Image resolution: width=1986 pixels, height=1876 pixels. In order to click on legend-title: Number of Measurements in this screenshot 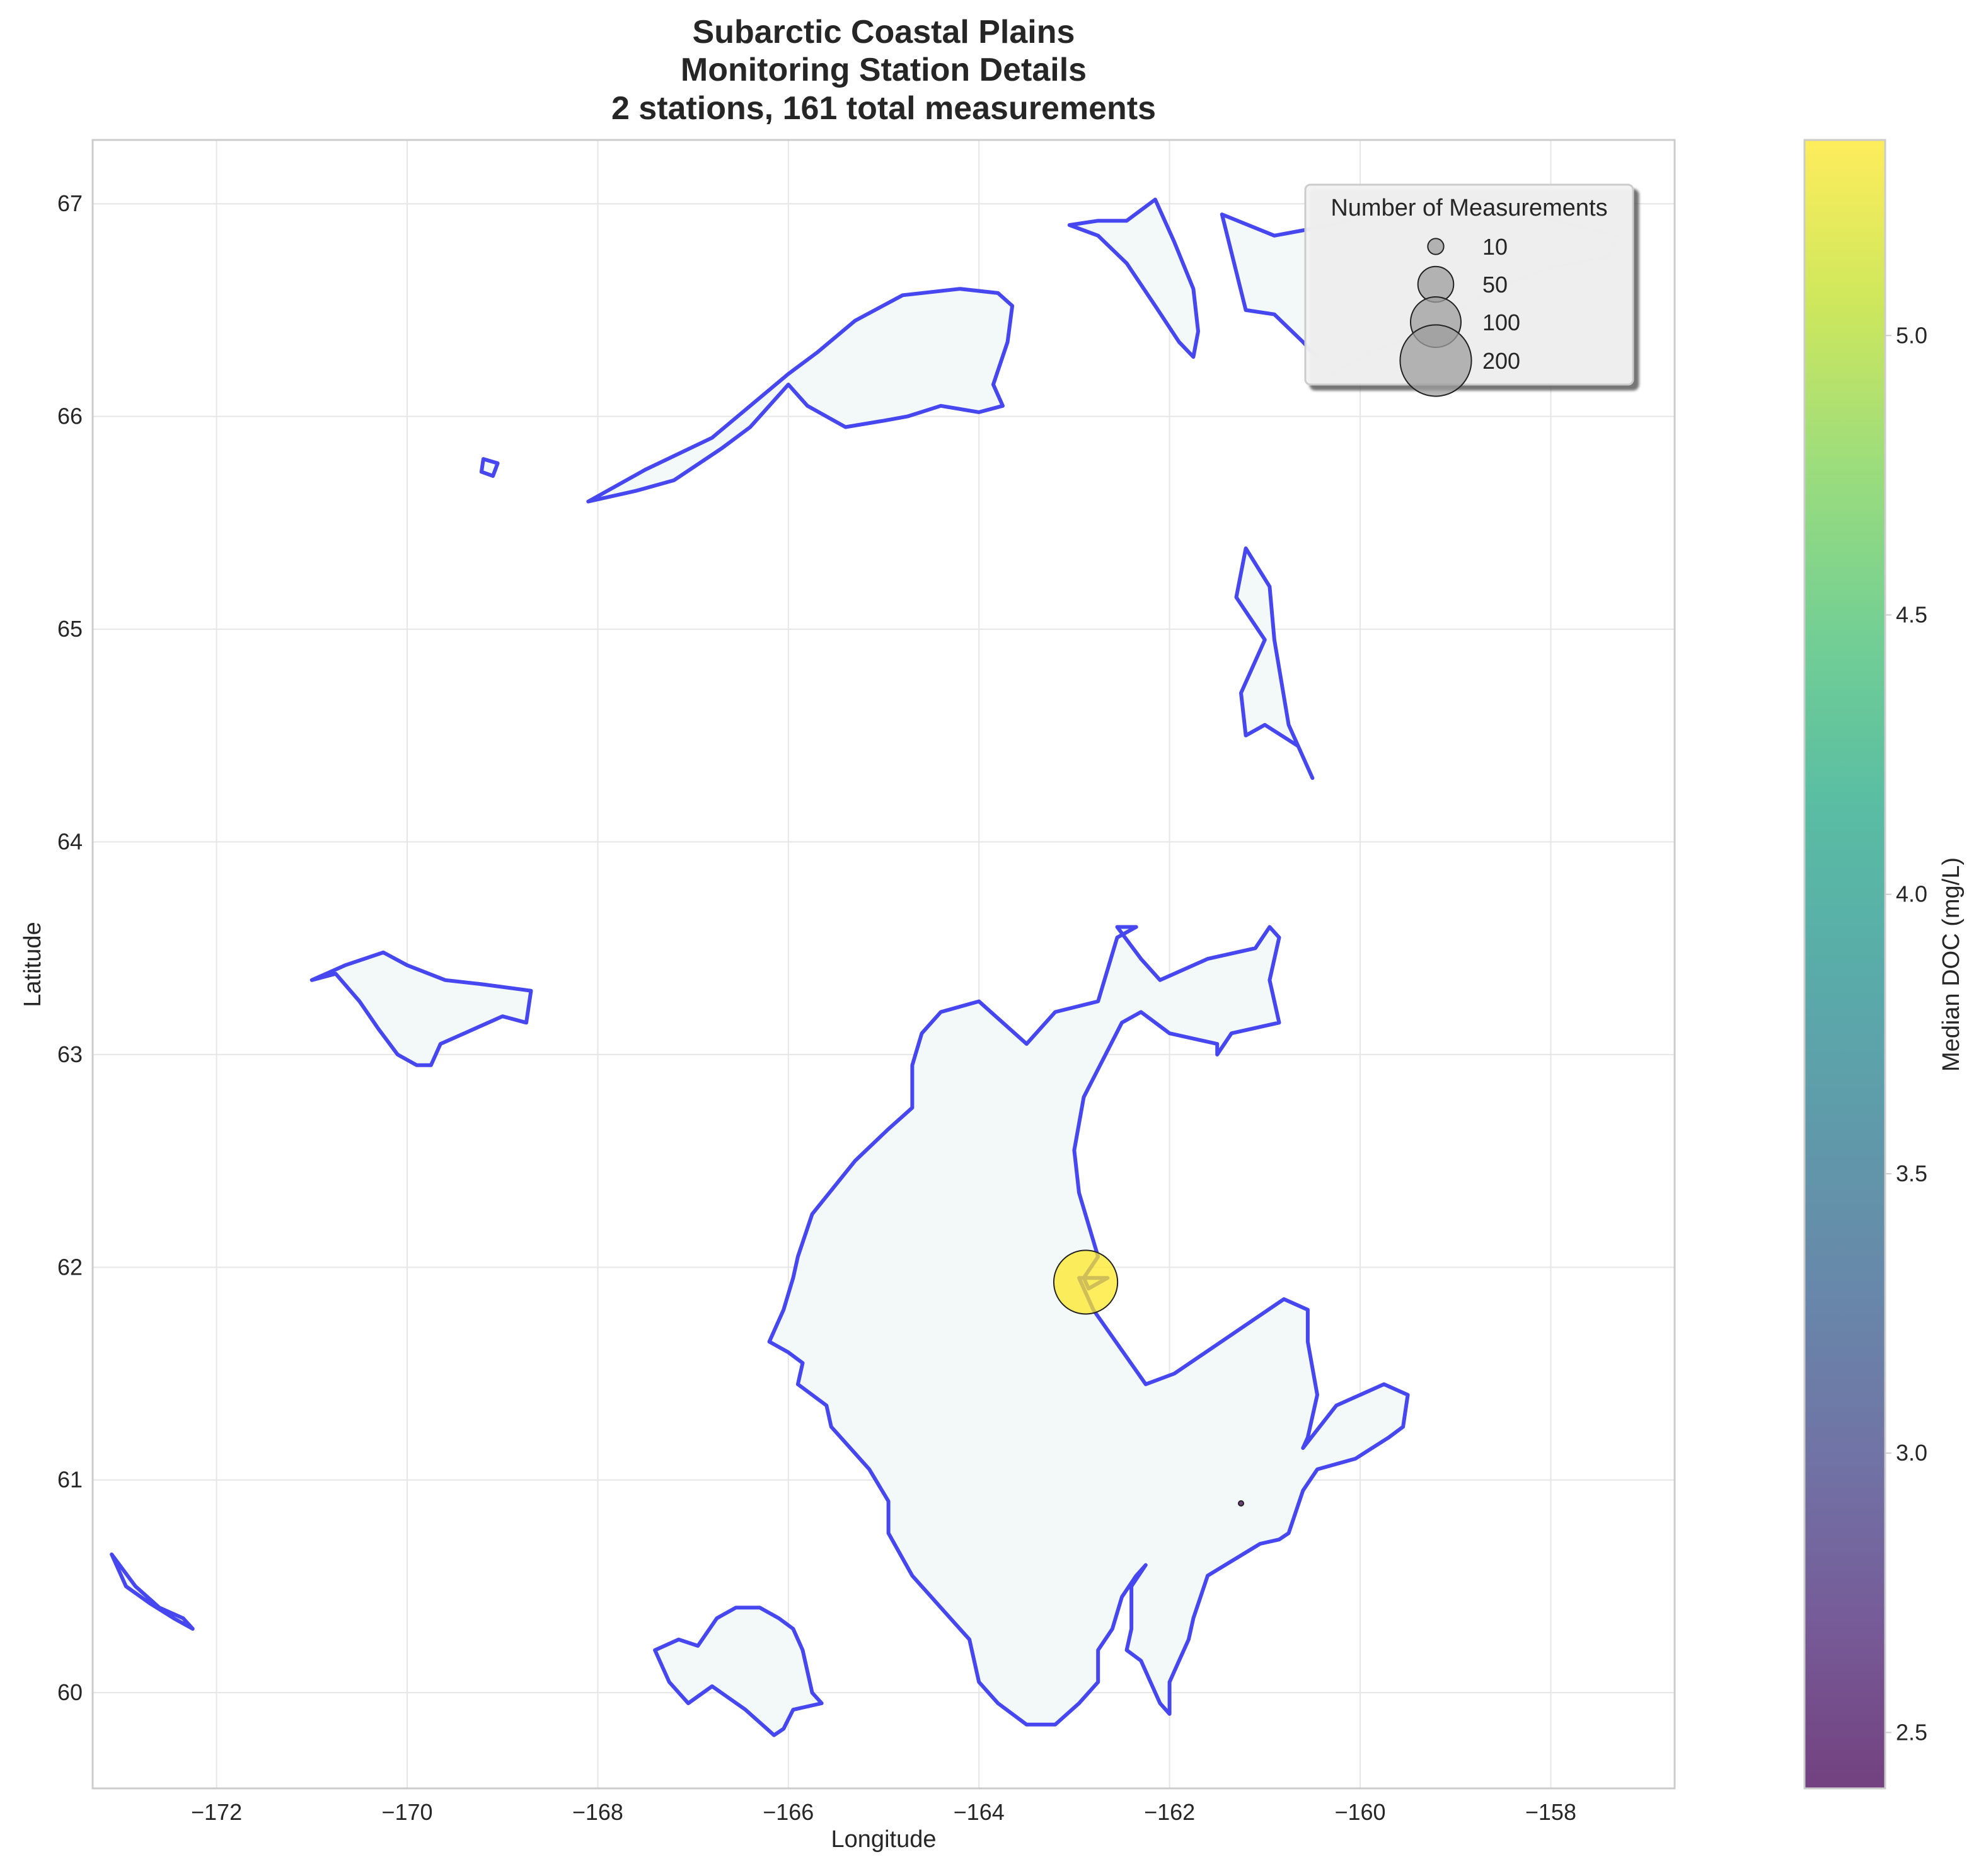, I will do `click(1469, 208)`.